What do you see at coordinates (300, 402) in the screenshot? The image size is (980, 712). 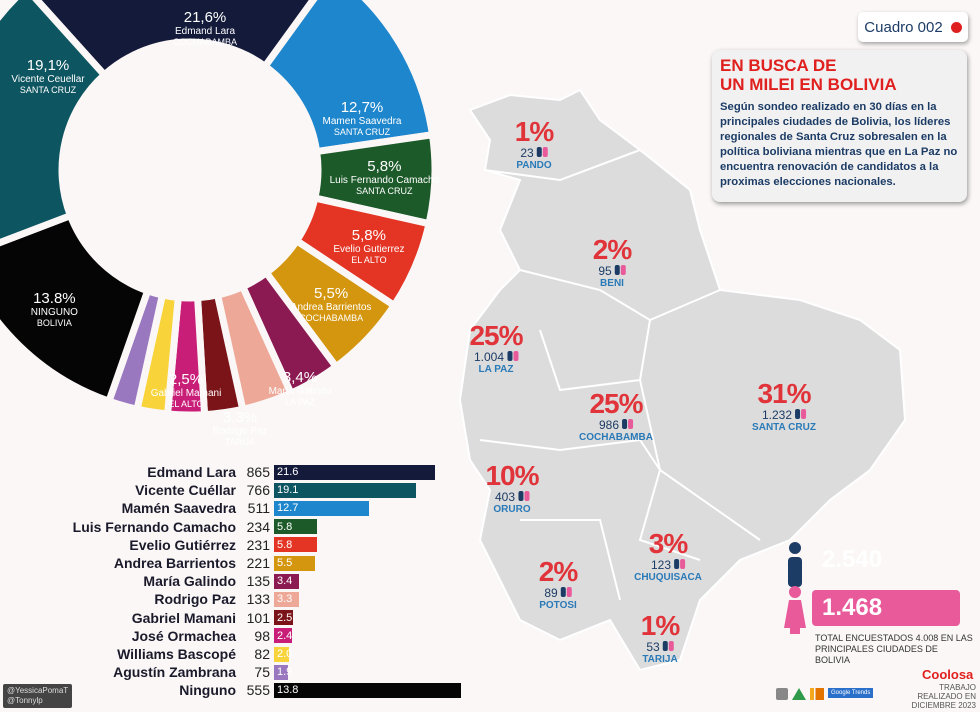 I see `slice-region: LA PAZ` at bounding box center [300, 402].